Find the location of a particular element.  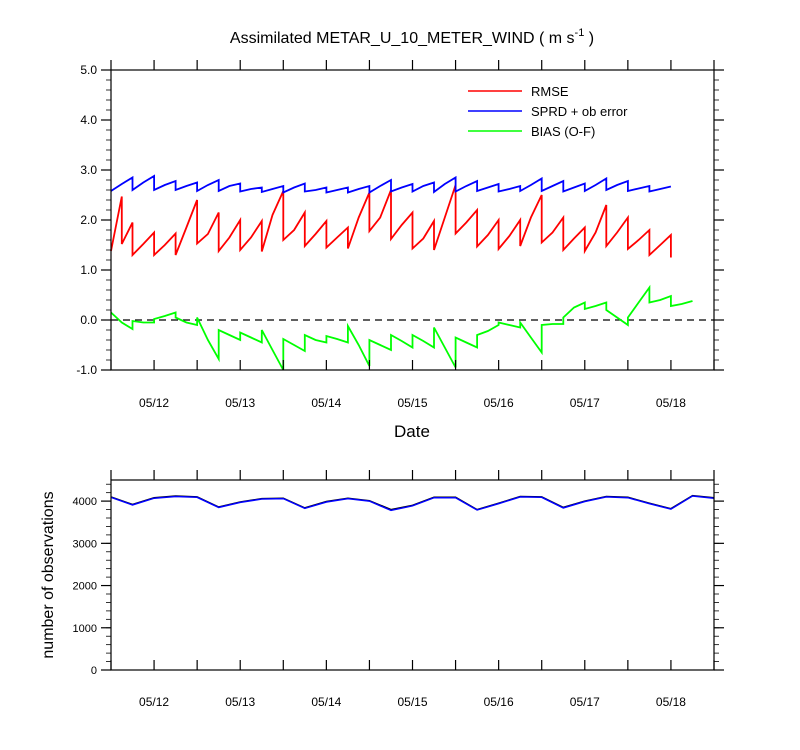

y-tick-label: 2000 is located at coordinates (85, 587).